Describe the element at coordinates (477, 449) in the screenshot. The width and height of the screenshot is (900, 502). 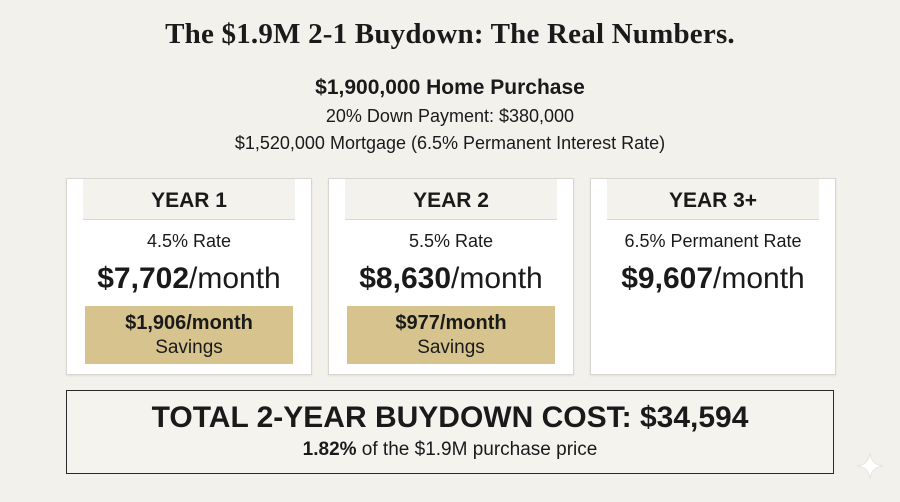
I see `percent-suffix: of the $1.9M purchase price` at that location.